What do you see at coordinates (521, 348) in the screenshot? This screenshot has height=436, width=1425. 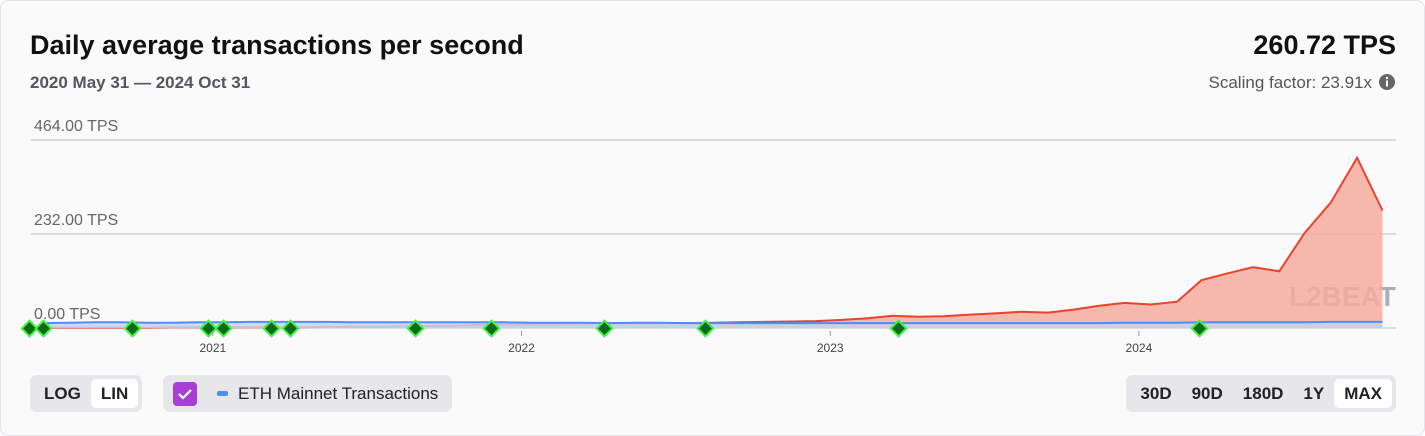 I see `x-tick-label: 2022` at bounding box center [521, 348].